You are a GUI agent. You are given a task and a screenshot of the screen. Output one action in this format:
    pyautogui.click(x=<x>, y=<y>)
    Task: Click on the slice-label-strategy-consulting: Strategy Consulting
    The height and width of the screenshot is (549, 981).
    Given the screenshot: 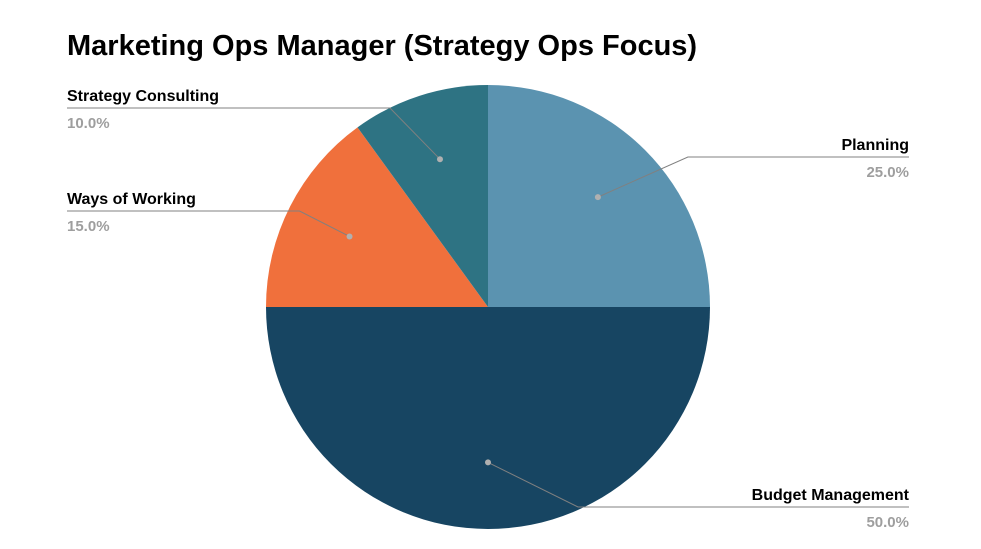 What is the action you would take?
    pyautogui.click(x=143, y=96)
    